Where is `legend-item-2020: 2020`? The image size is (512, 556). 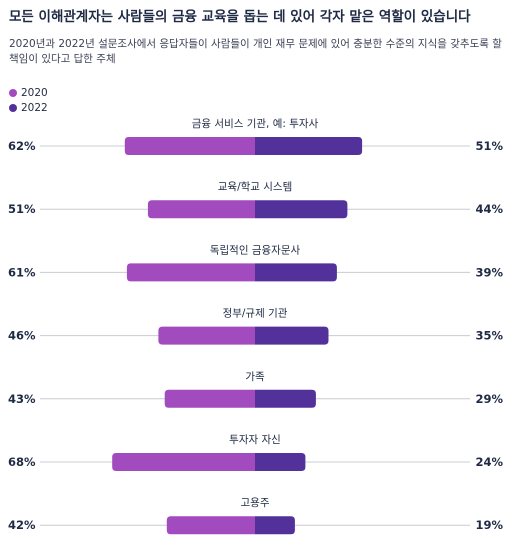 legend-item-2020: 2020 is located at coordinates (28, 92).